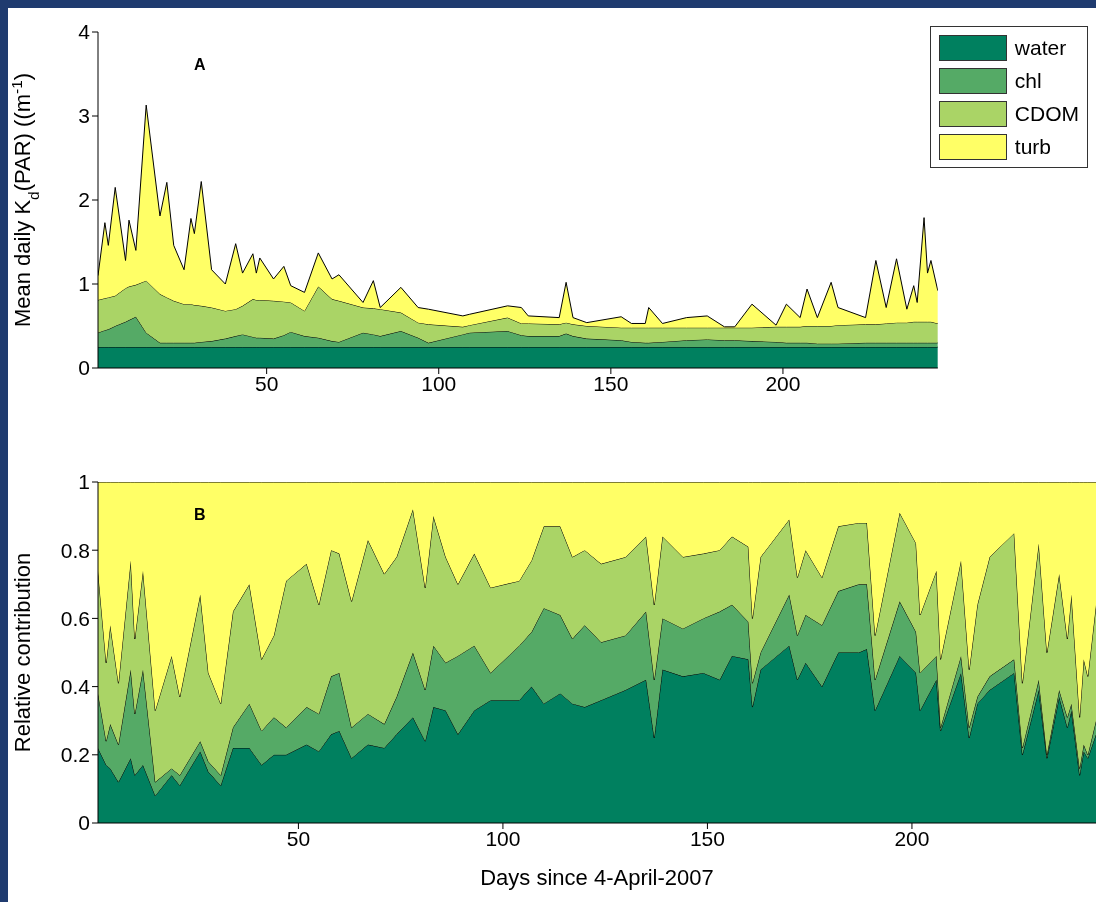 The width and height of the screenshot is (1096, 902). What do you see at coordinates (75, 618) in the screenshot?
I see `y-tick-label: 0.6` at bounding box center [75, 618].